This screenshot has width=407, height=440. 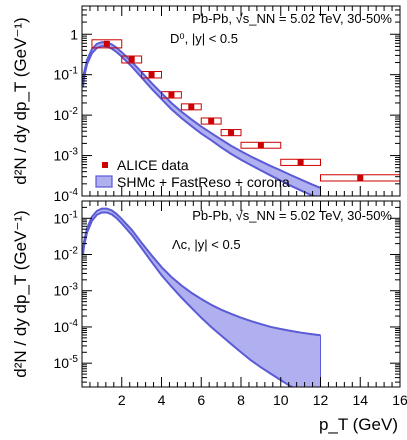 What do you see at coordinates (66, 362) in the screenshot?
I see `y-tick-label: 10⁻⁵` at bounding box center [66, 362].